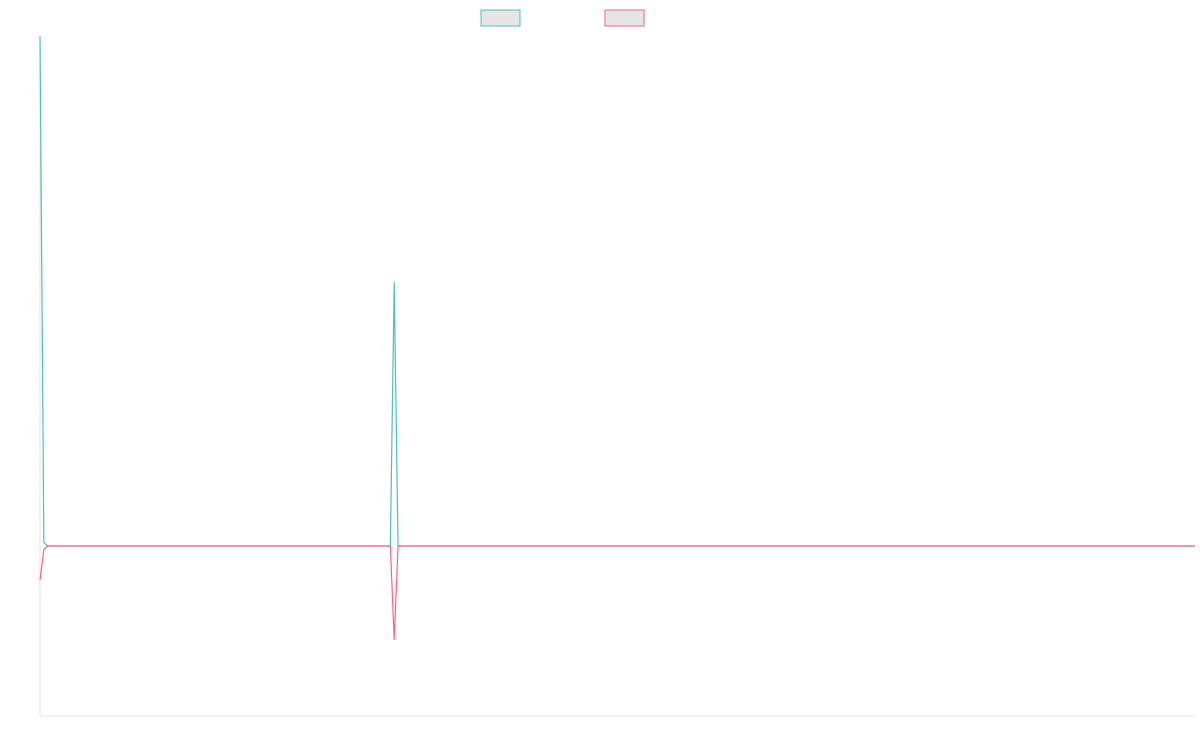  What do you see at coordinates (562, 18) in the screenshot?
I see `chart-legend` at bounding box center [562, 18].